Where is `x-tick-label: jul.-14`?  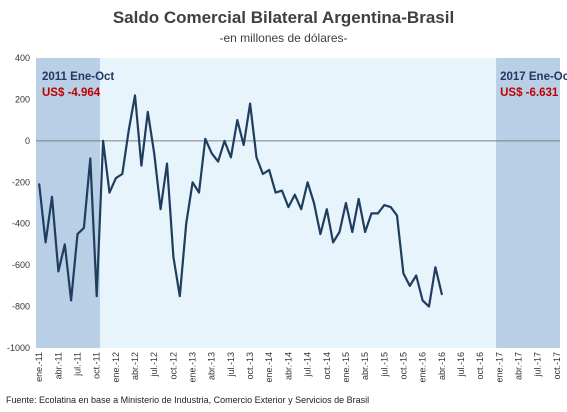 x-tick-label: jul.-14 is located at coordinates (308, 365).